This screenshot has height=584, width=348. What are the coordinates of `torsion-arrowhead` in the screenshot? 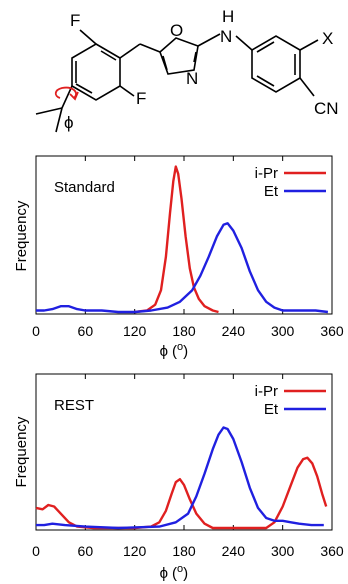 It's located at (74, 96).